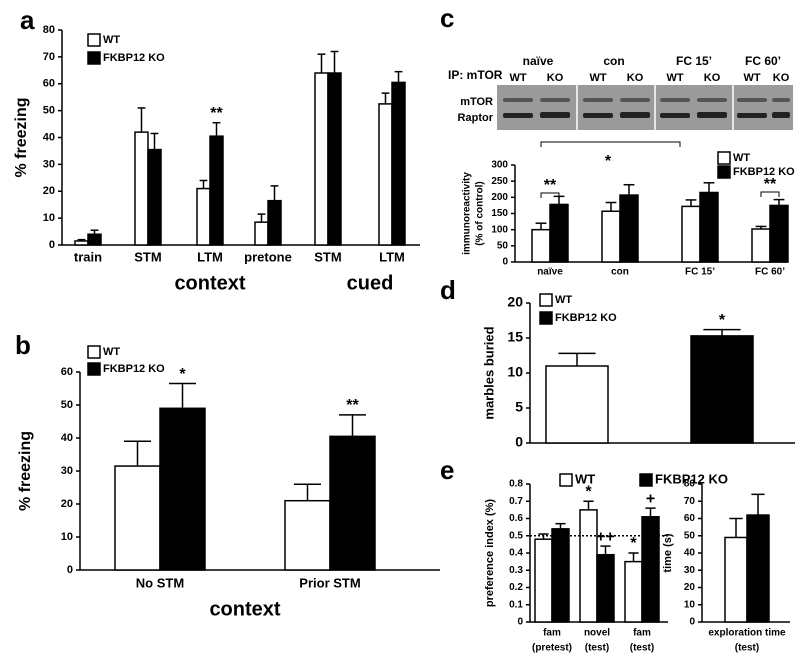 The width and height of the screenshot is (800, 663). I want to click on panel: d 0 5 10 15 20 marbles buried WT FKBP12 KO *, so click(617, 362).